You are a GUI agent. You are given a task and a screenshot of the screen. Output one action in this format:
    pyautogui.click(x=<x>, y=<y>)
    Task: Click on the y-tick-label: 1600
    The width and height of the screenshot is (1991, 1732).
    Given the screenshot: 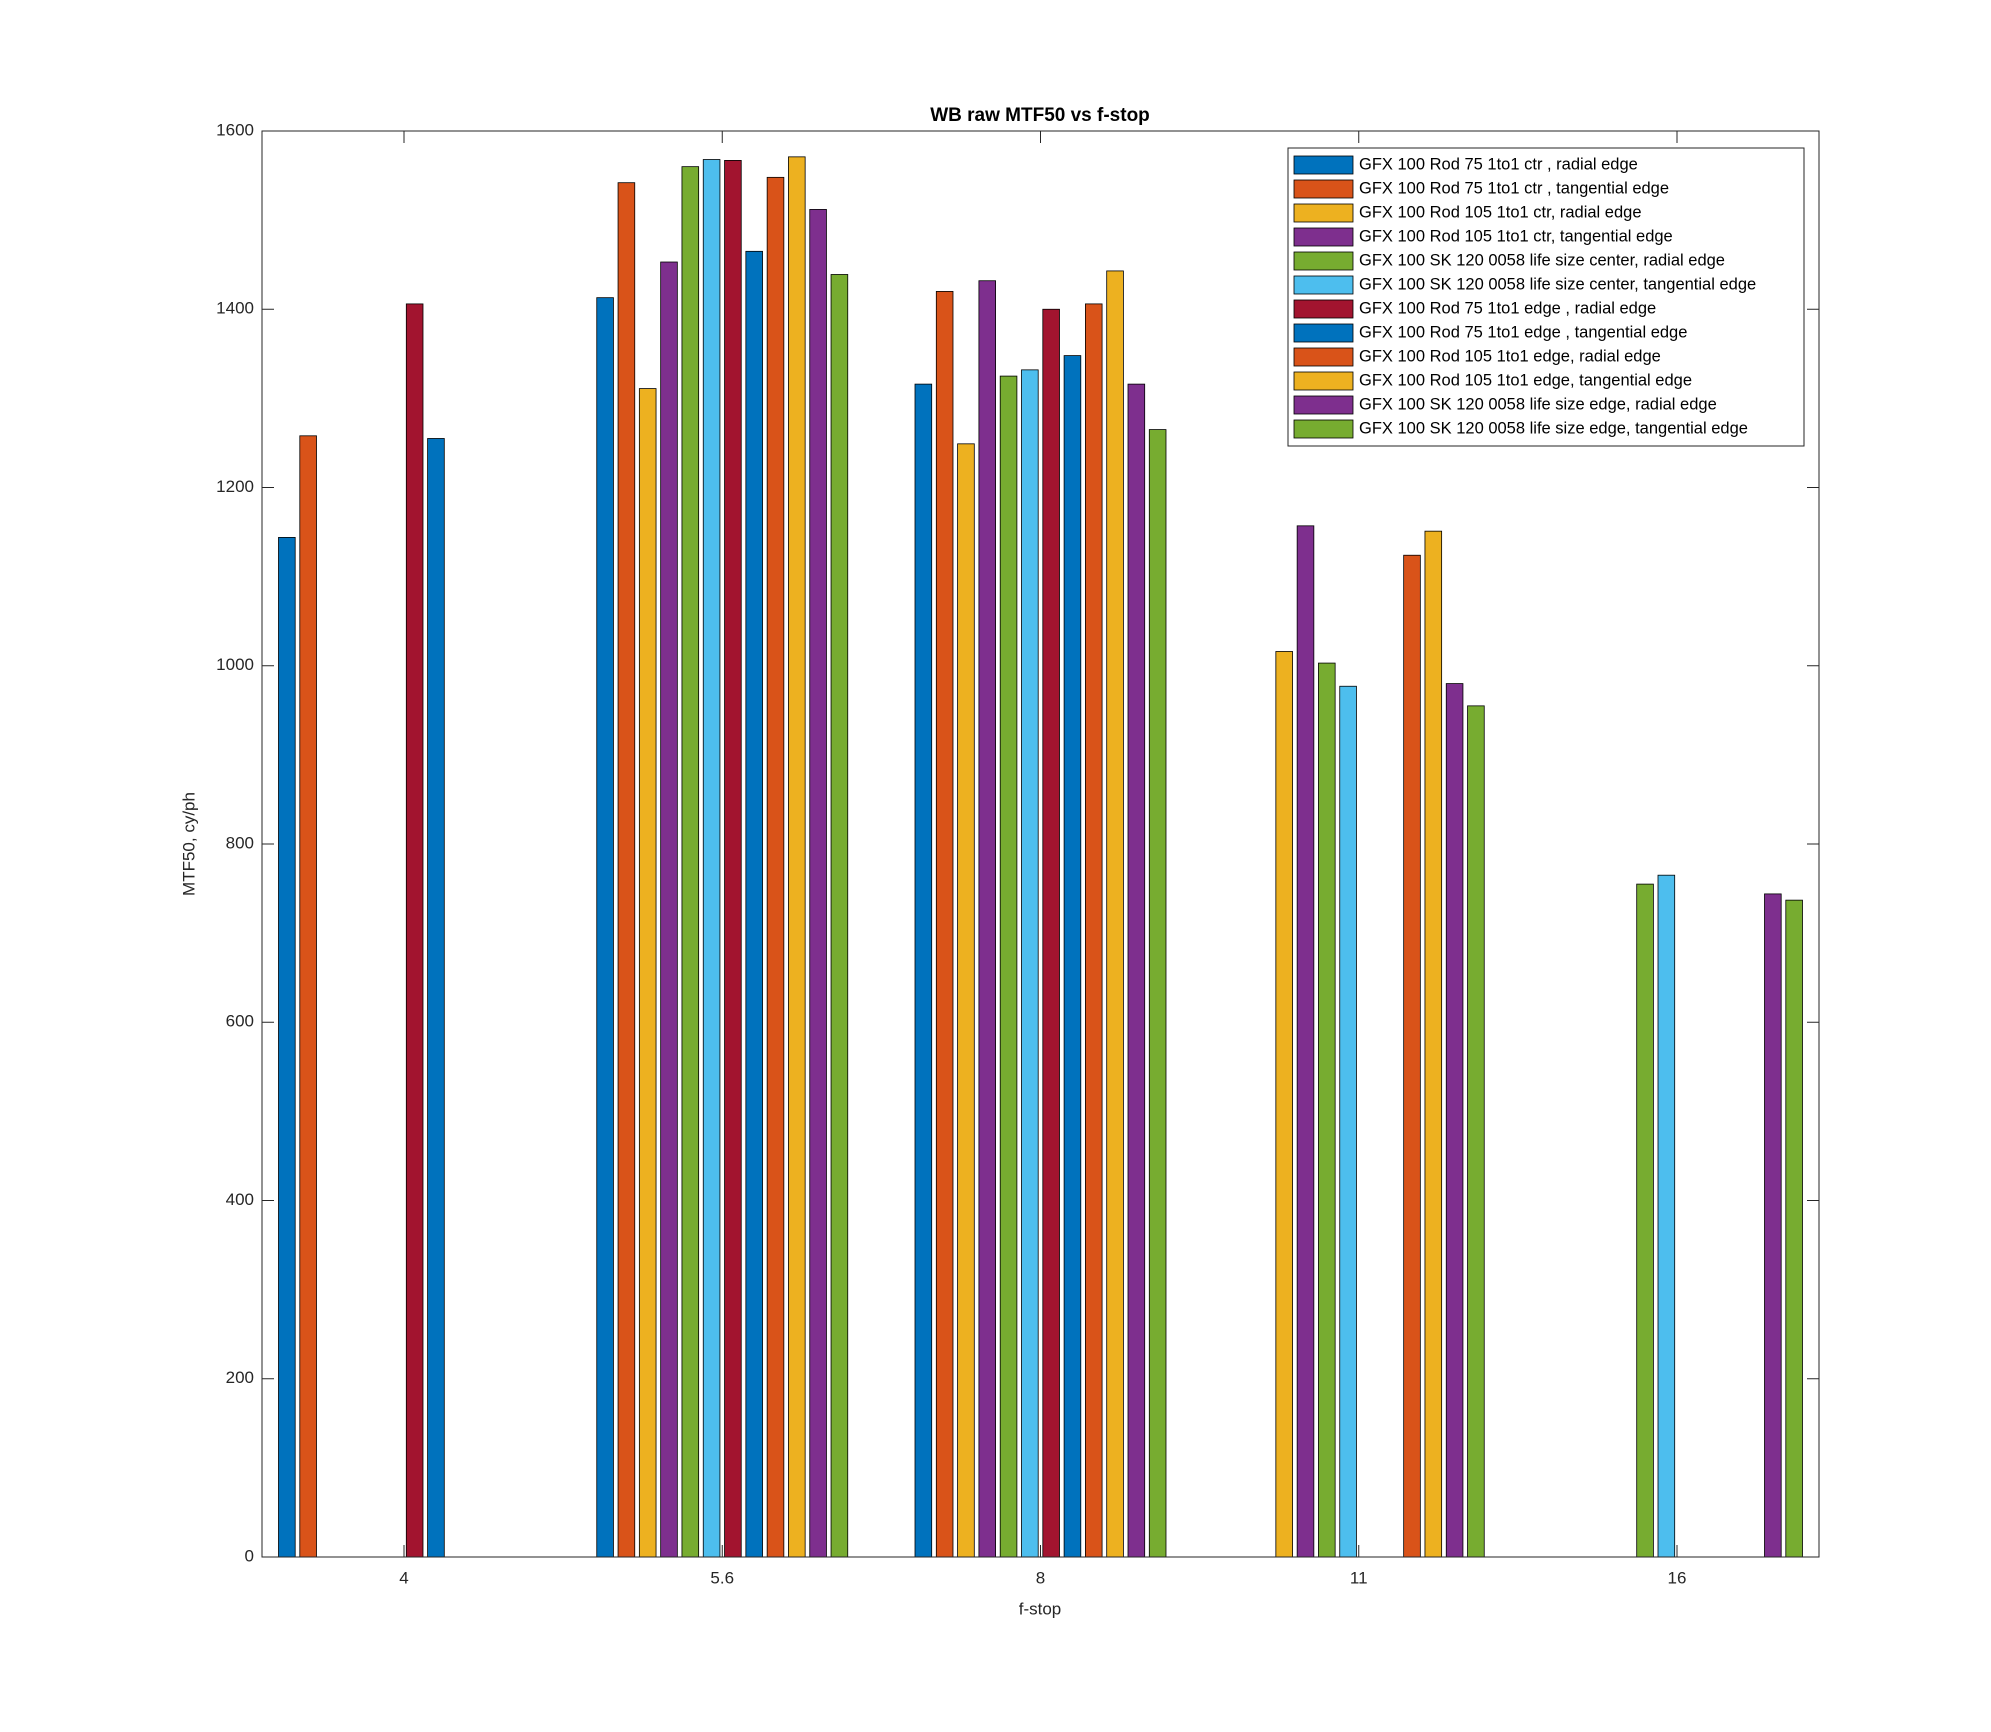 What is the action you would take?
    pyautogui.click(x=235, y=129)
    